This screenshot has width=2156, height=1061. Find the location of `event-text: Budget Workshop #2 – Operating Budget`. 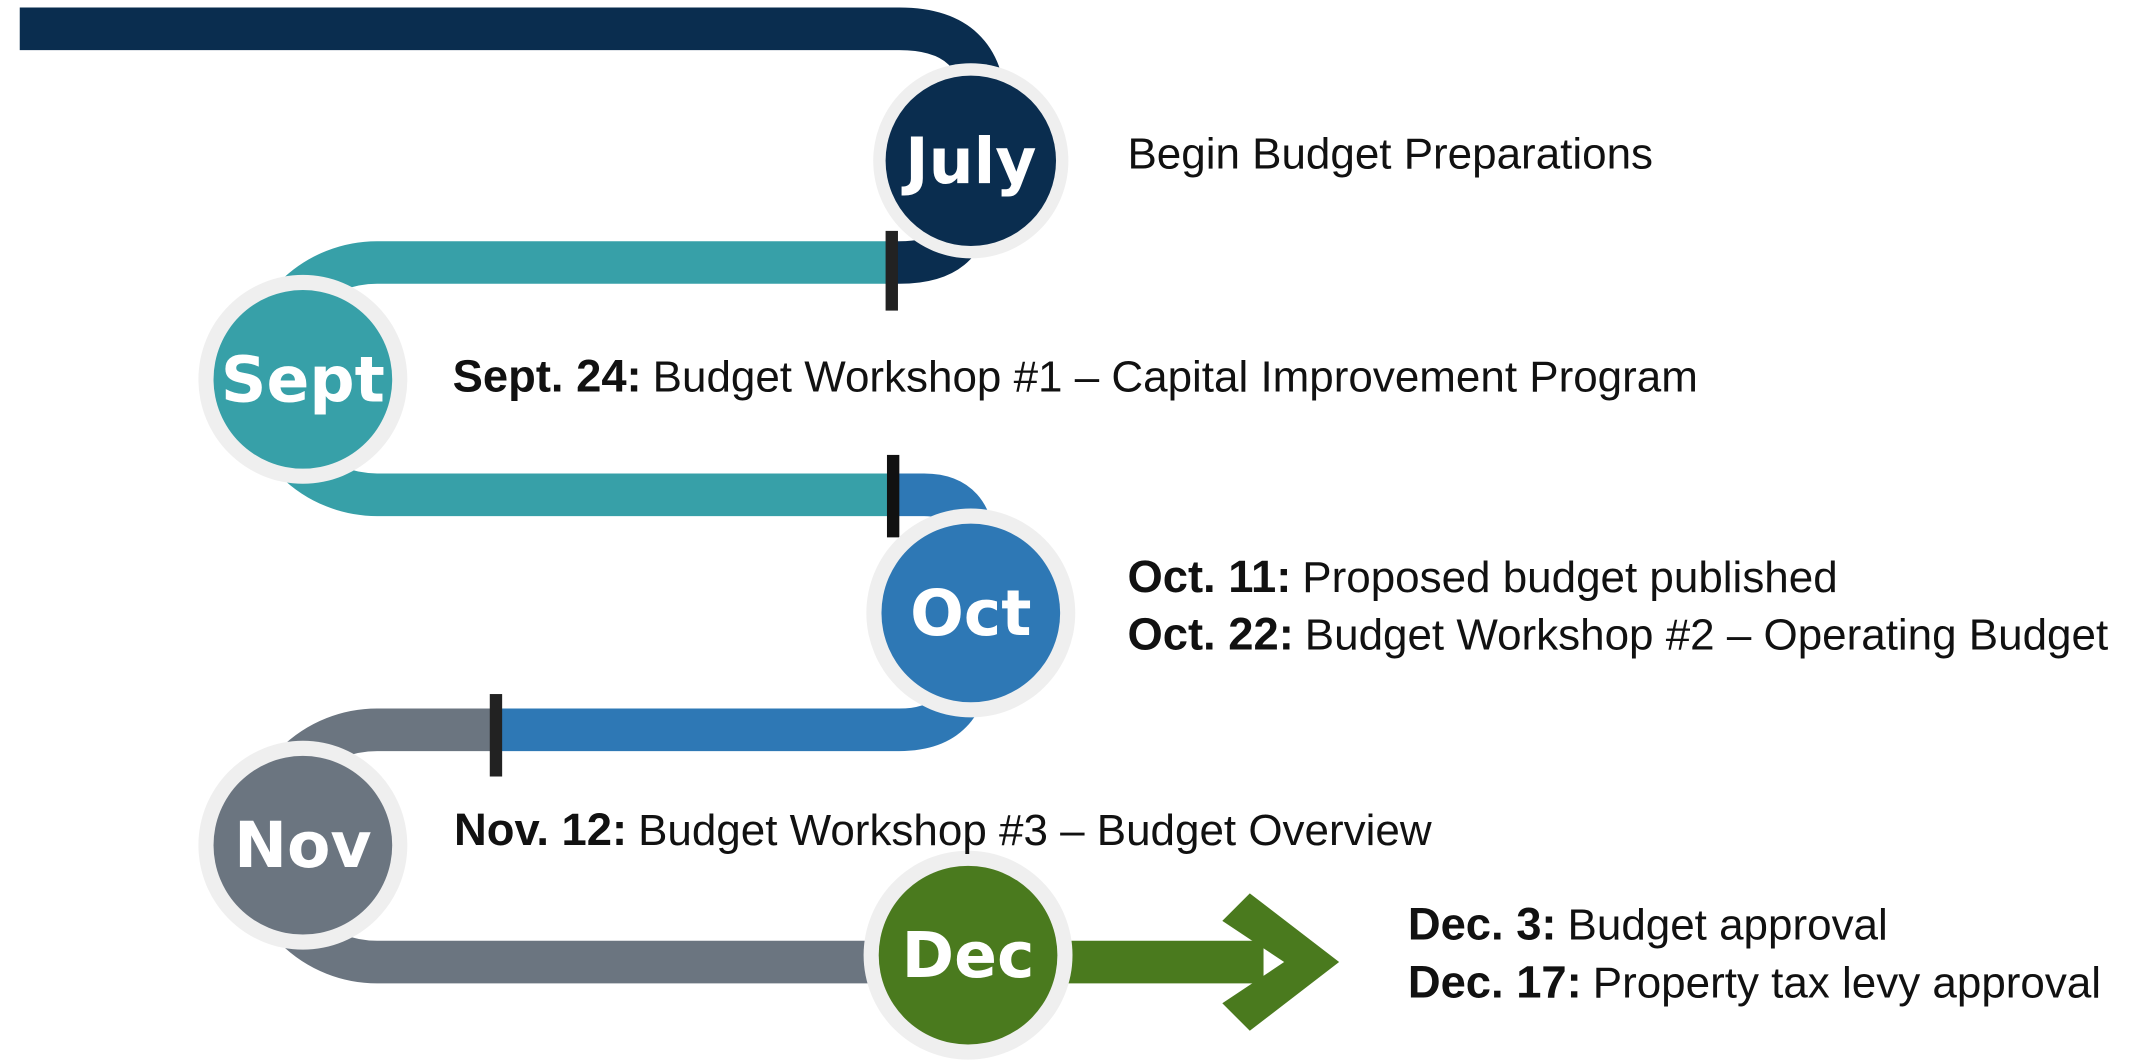

event-text: Budget Workshop #2 – Operating Budget is located at coordinates (1706, 634).